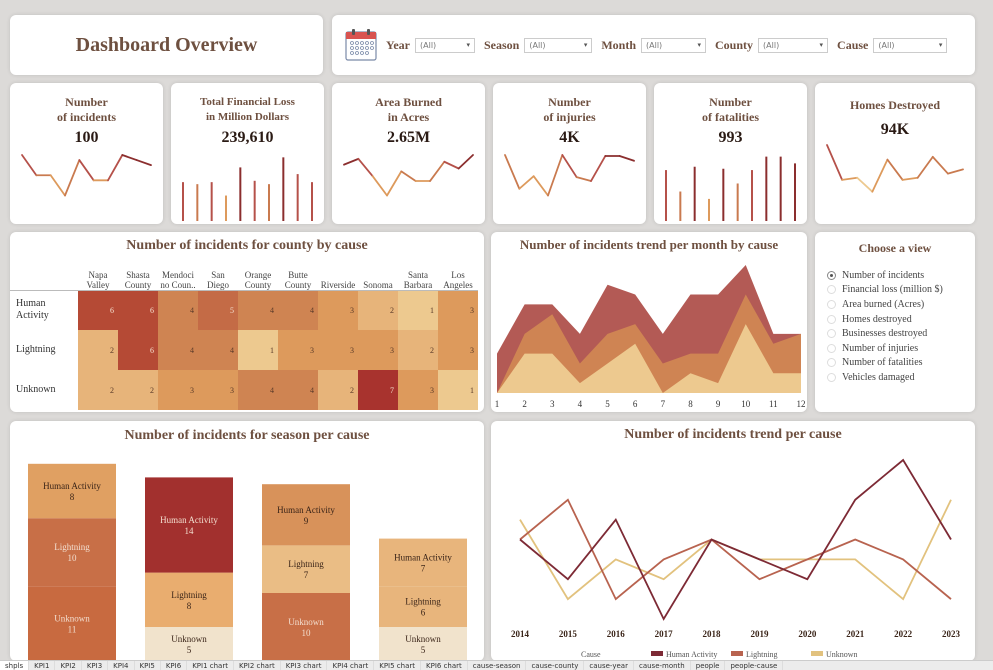 The image size is (993, 670). I want to click on column-header: Shasta County, so click(138, 279).